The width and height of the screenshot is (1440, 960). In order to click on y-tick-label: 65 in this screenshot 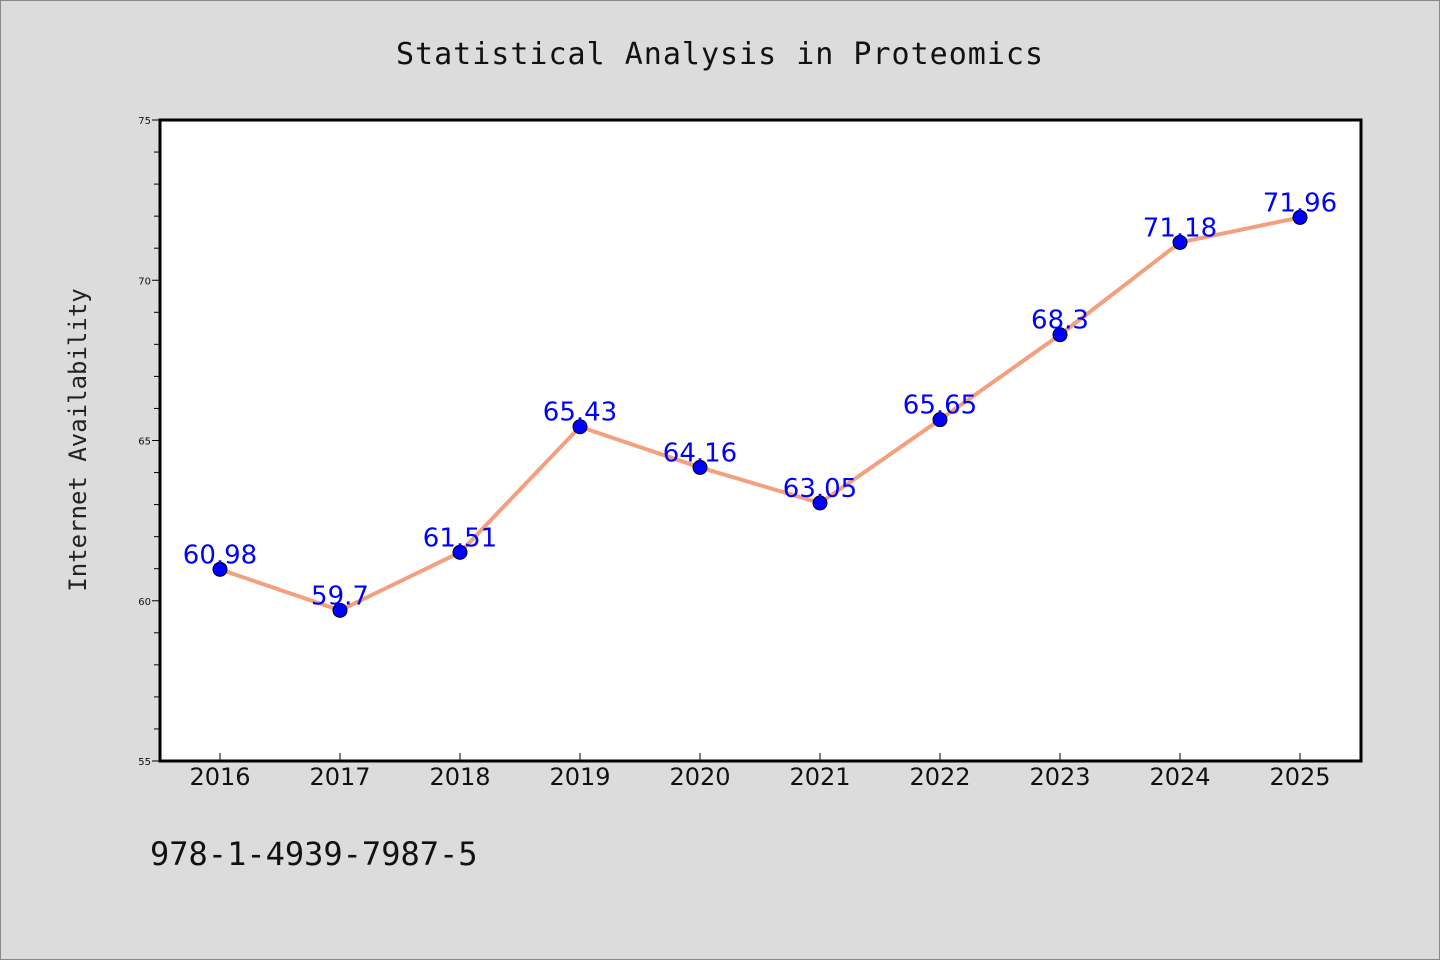, I will do `click(144, 442)`.